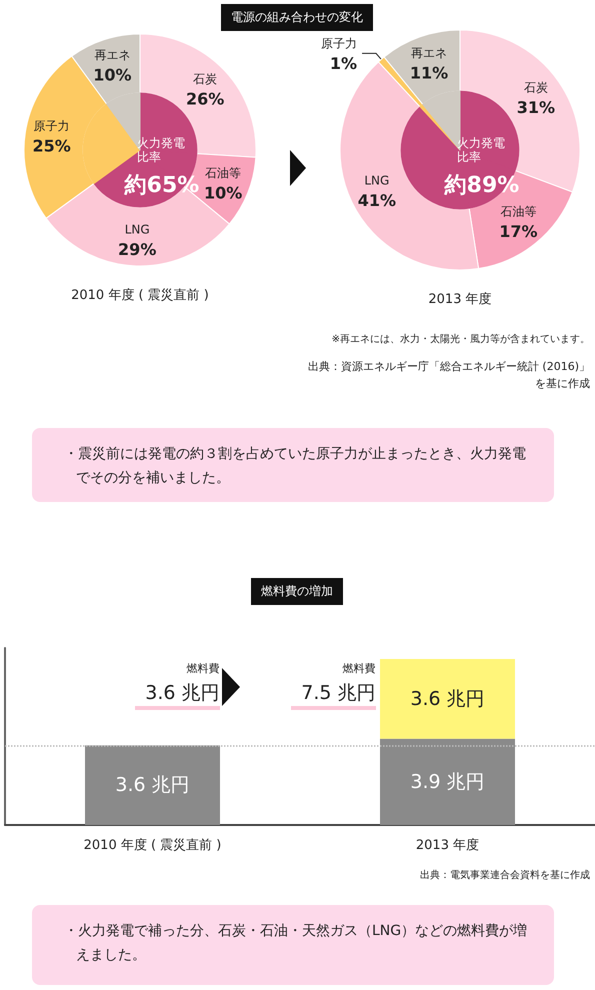 The width and height of the screenshot is (595, 990). Describe the element at coordinates (293, 465) in the screenshot. I see `text: ・震災前には発電の約３割を占めていた原子力が止まったとき、火力発電でその分を補いました。` at that location.